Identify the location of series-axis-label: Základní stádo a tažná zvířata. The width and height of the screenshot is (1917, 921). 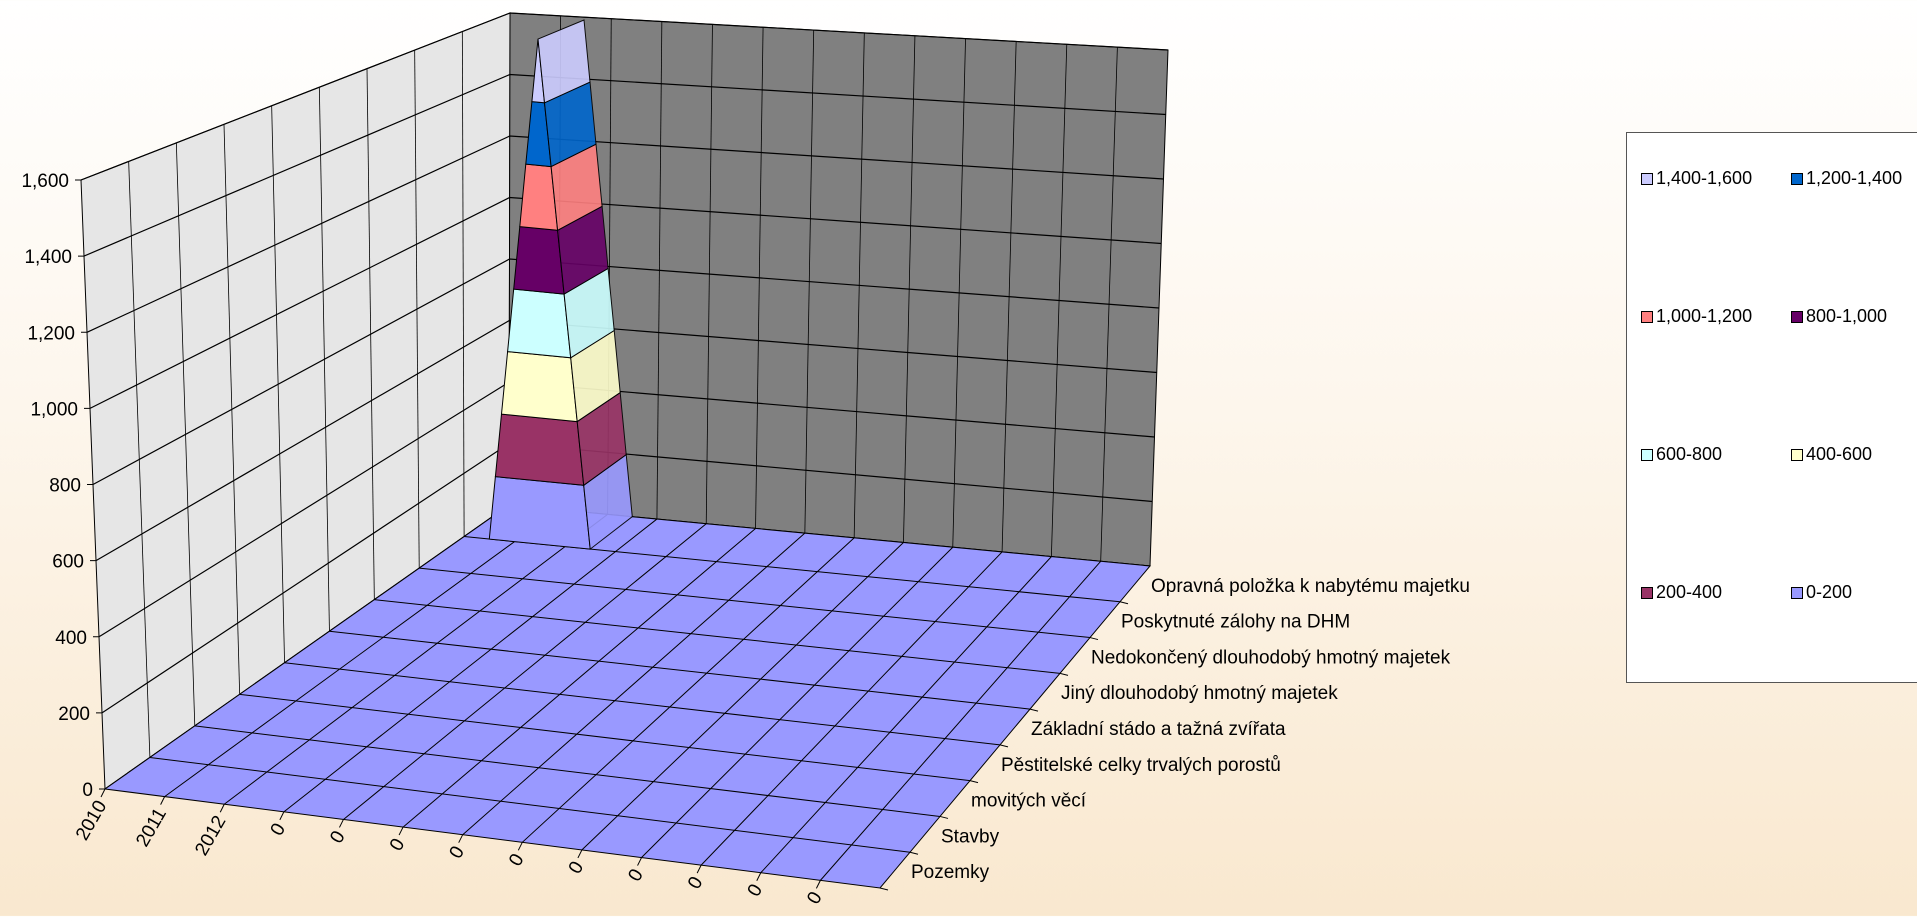
(1158, 729).